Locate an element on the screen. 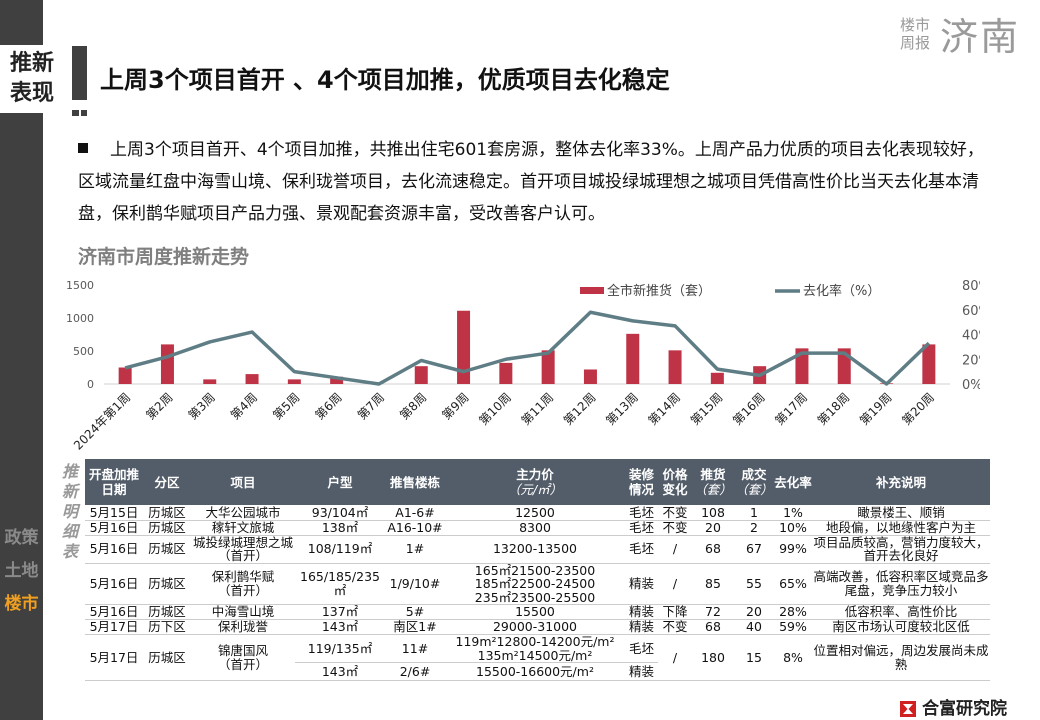 Image resolution: width=1040 pixels, height=720 pixels. company-logo: 合富研究院 is located at coordinates (953, 709).